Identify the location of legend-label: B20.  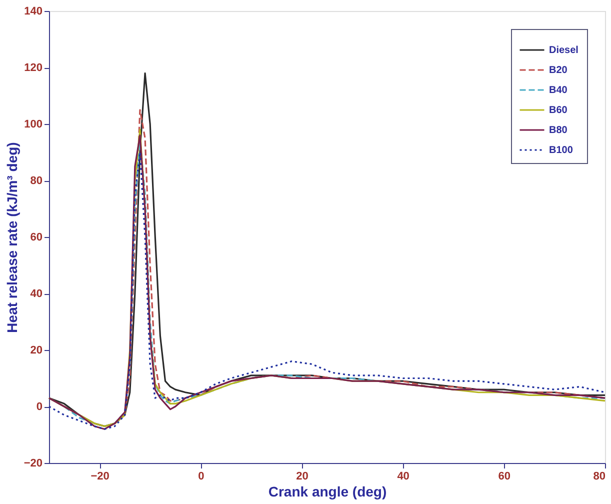
(558, 70).